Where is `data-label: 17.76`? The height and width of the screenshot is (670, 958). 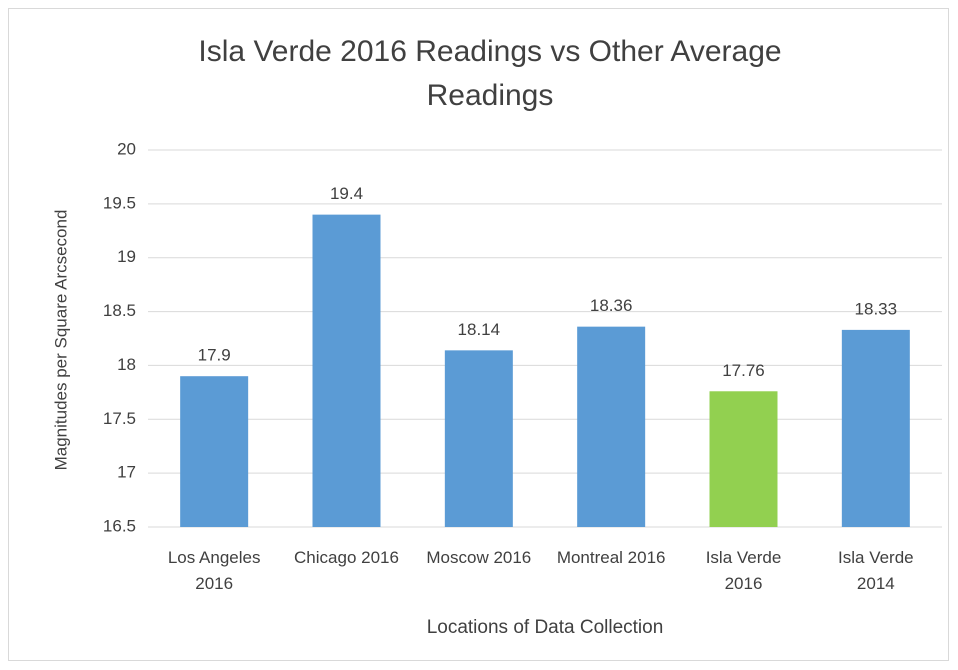 data-label: 17.76 is located at coordinates (743, 370).